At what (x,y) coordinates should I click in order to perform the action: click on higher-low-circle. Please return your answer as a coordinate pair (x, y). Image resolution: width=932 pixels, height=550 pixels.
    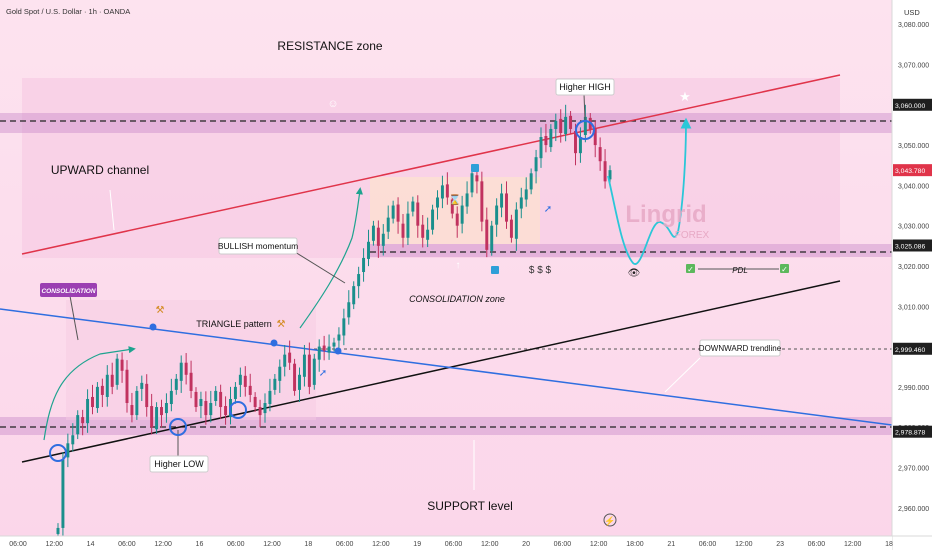
    Looking at the image, I should click on (178, 427).